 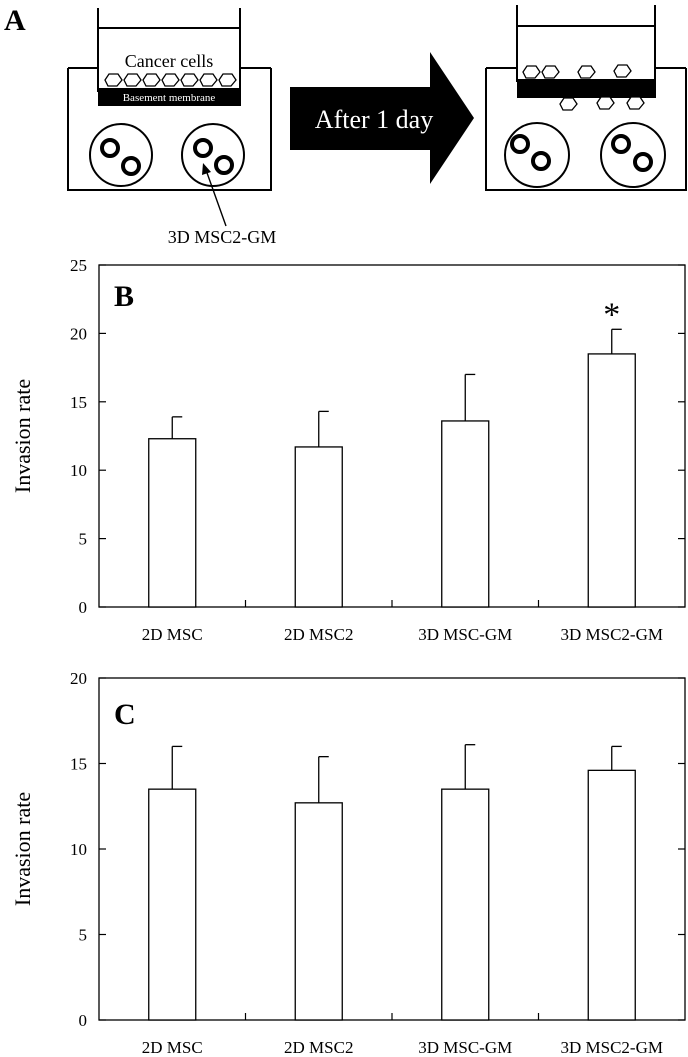 I want to click on panel-c-letter: C, so click(x=125, y=714).